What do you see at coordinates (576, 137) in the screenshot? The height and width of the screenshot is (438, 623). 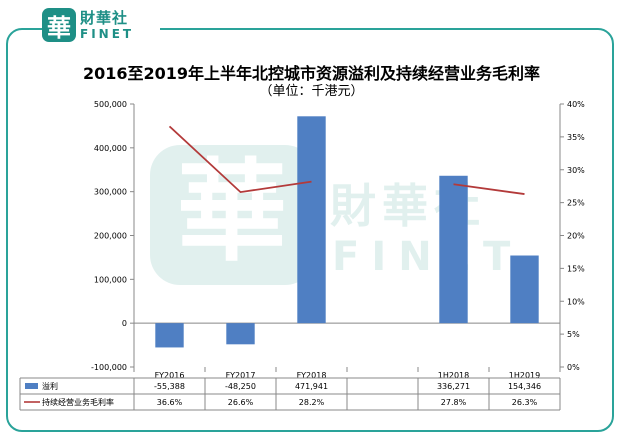 I see `y-right-tick-label: 35%` at bounding box center [576, 137].